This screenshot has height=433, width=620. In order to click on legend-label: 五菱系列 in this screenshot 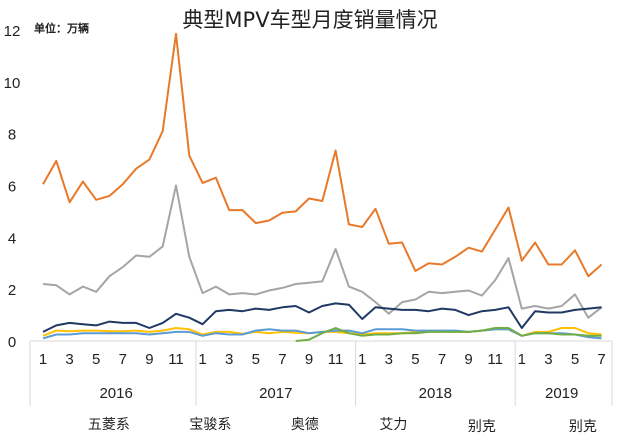, I will do `click(108, 425)`.